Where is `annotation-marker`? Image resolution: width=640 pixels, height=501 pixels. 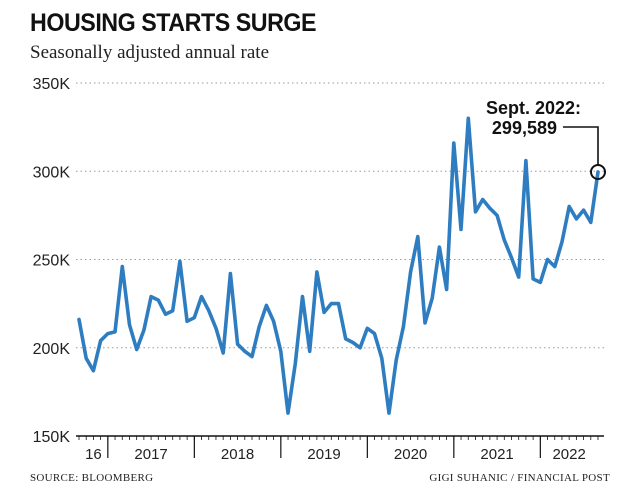
annotation-marker is located at coordinates (598, 171).